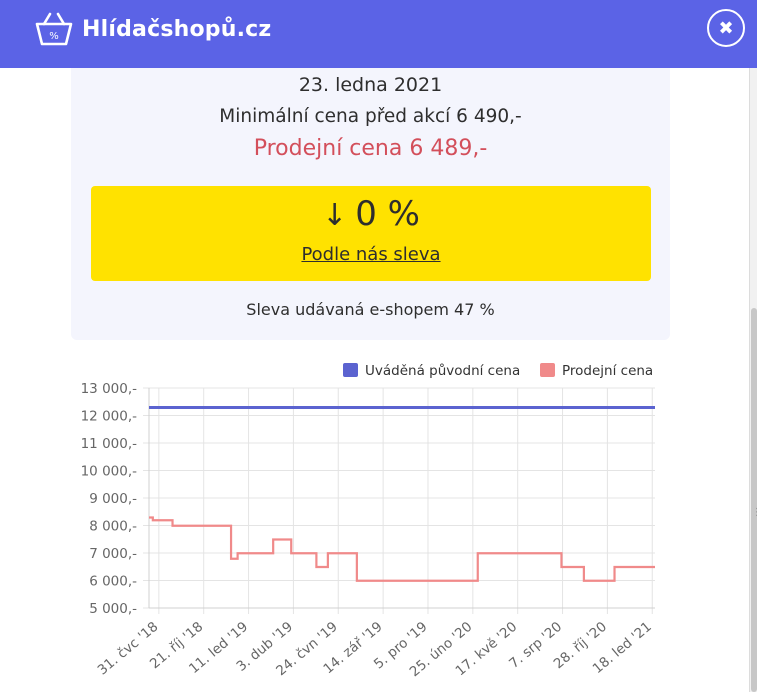 The height and width of the screenshot is (692, 757). Describe the element at coordinates (109, 389) in the screenshot. I see `y-tick-label: 13 000,-` at that location.